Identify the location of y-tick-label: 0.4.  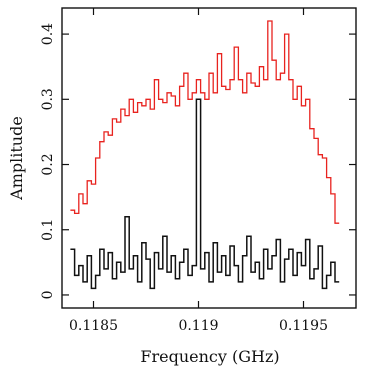
(48, 34).